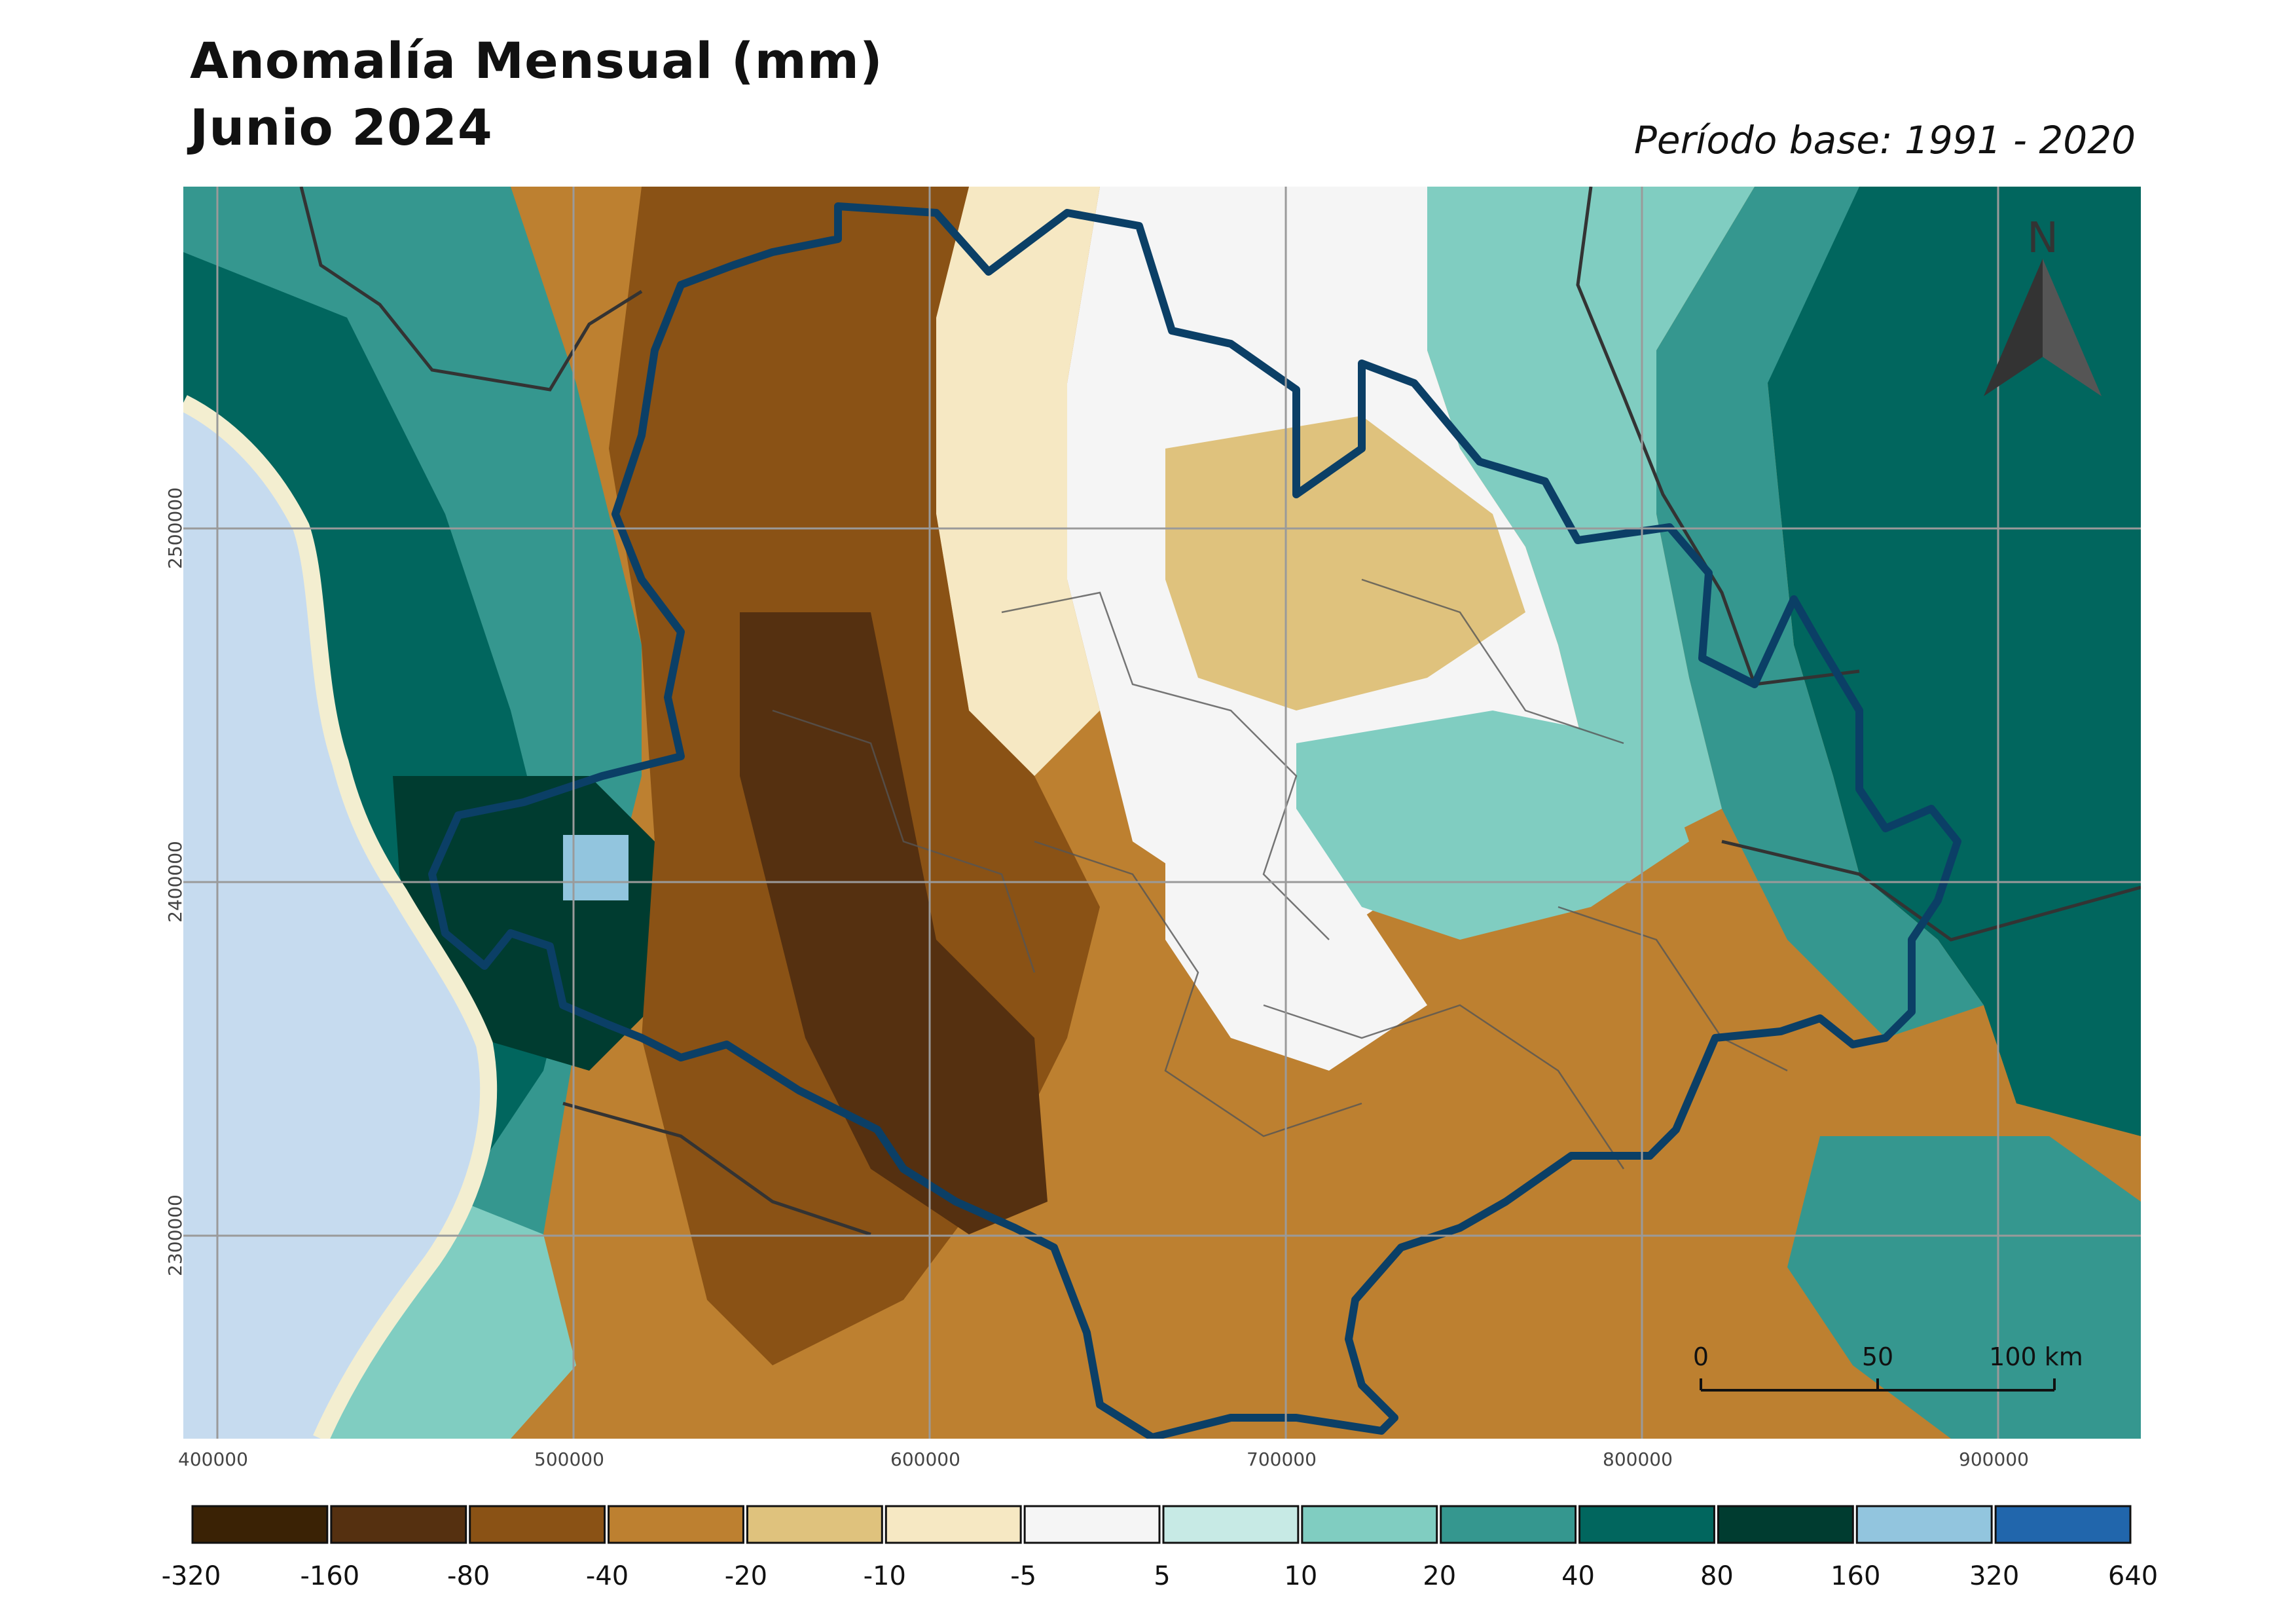 This screenshot has height=1624, width=2296. I want to click on legend-label: 10, so click(1301, 1576).